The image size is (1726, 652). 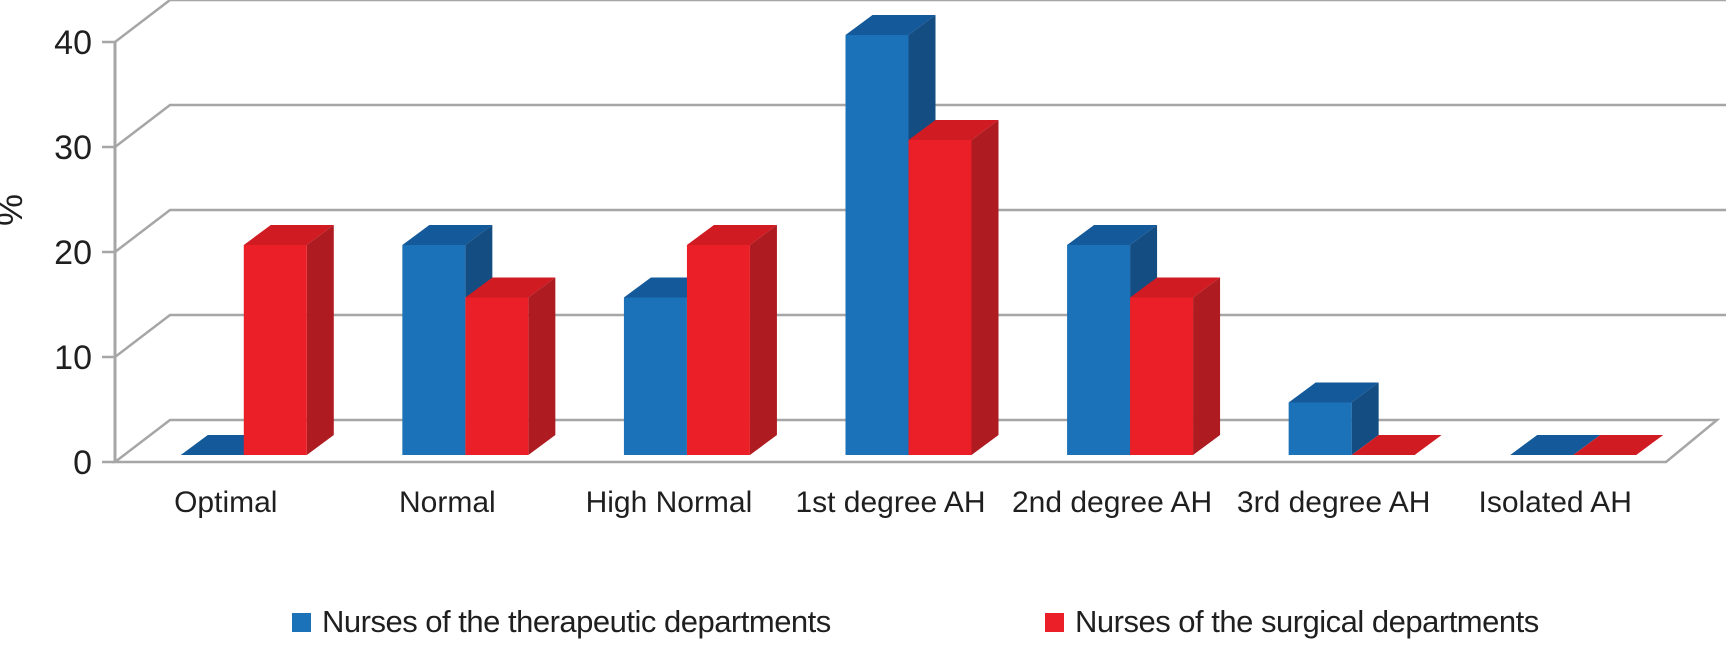 What do you see at coordinates (73, 43) in the screenshot?
I see `y-tick-label-40: 40` at bounding box center [73, 43].